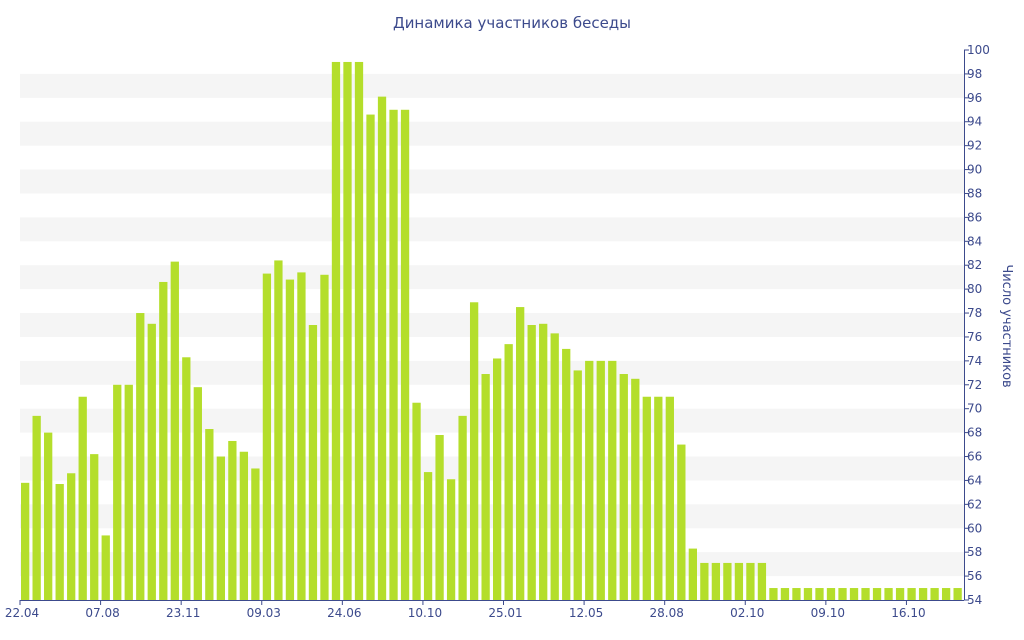 This screenshot has height=640, width=1024. Describe the element at coordinates (1006, 325) in the screenshot. I see `y-axis-title: Число участников` at that location.